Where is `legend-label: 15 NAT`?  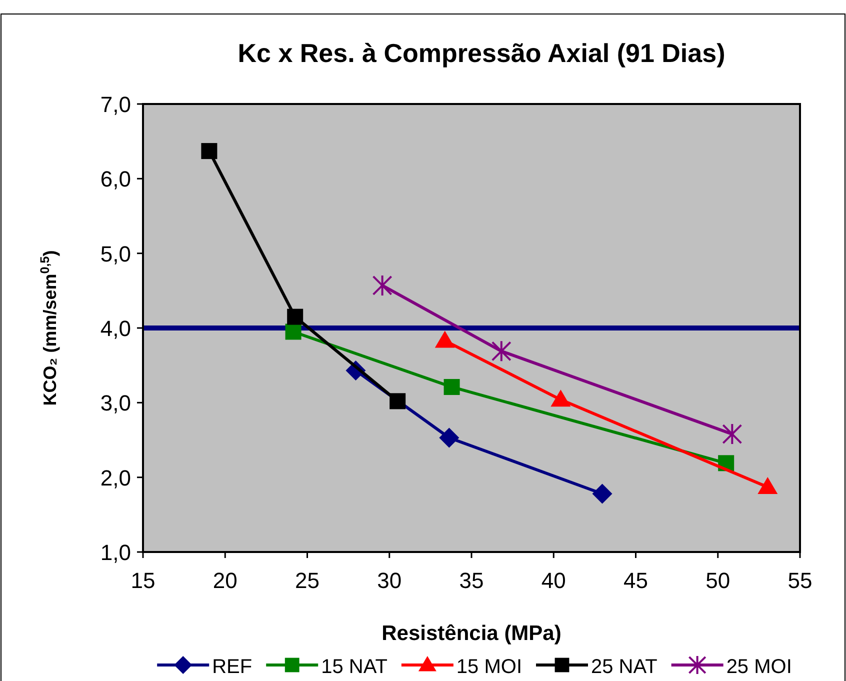 legend-label: 15 NAT is located at coordinates (354, 667).